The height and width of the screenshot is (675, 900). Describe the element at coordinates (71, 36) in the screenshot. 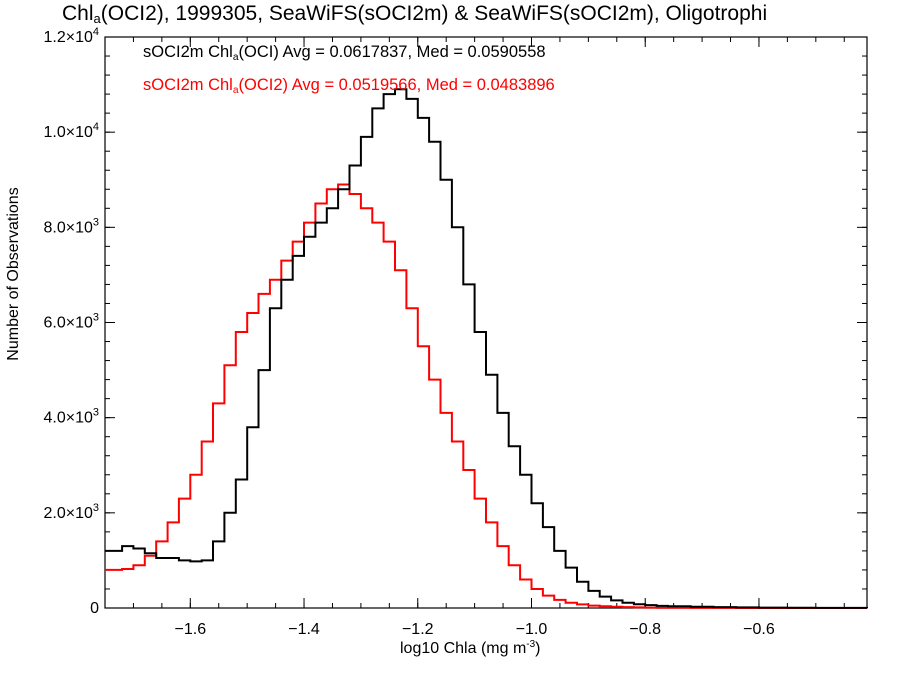

I see `y-tick-label-6: 1.2×10⁴` at that location.